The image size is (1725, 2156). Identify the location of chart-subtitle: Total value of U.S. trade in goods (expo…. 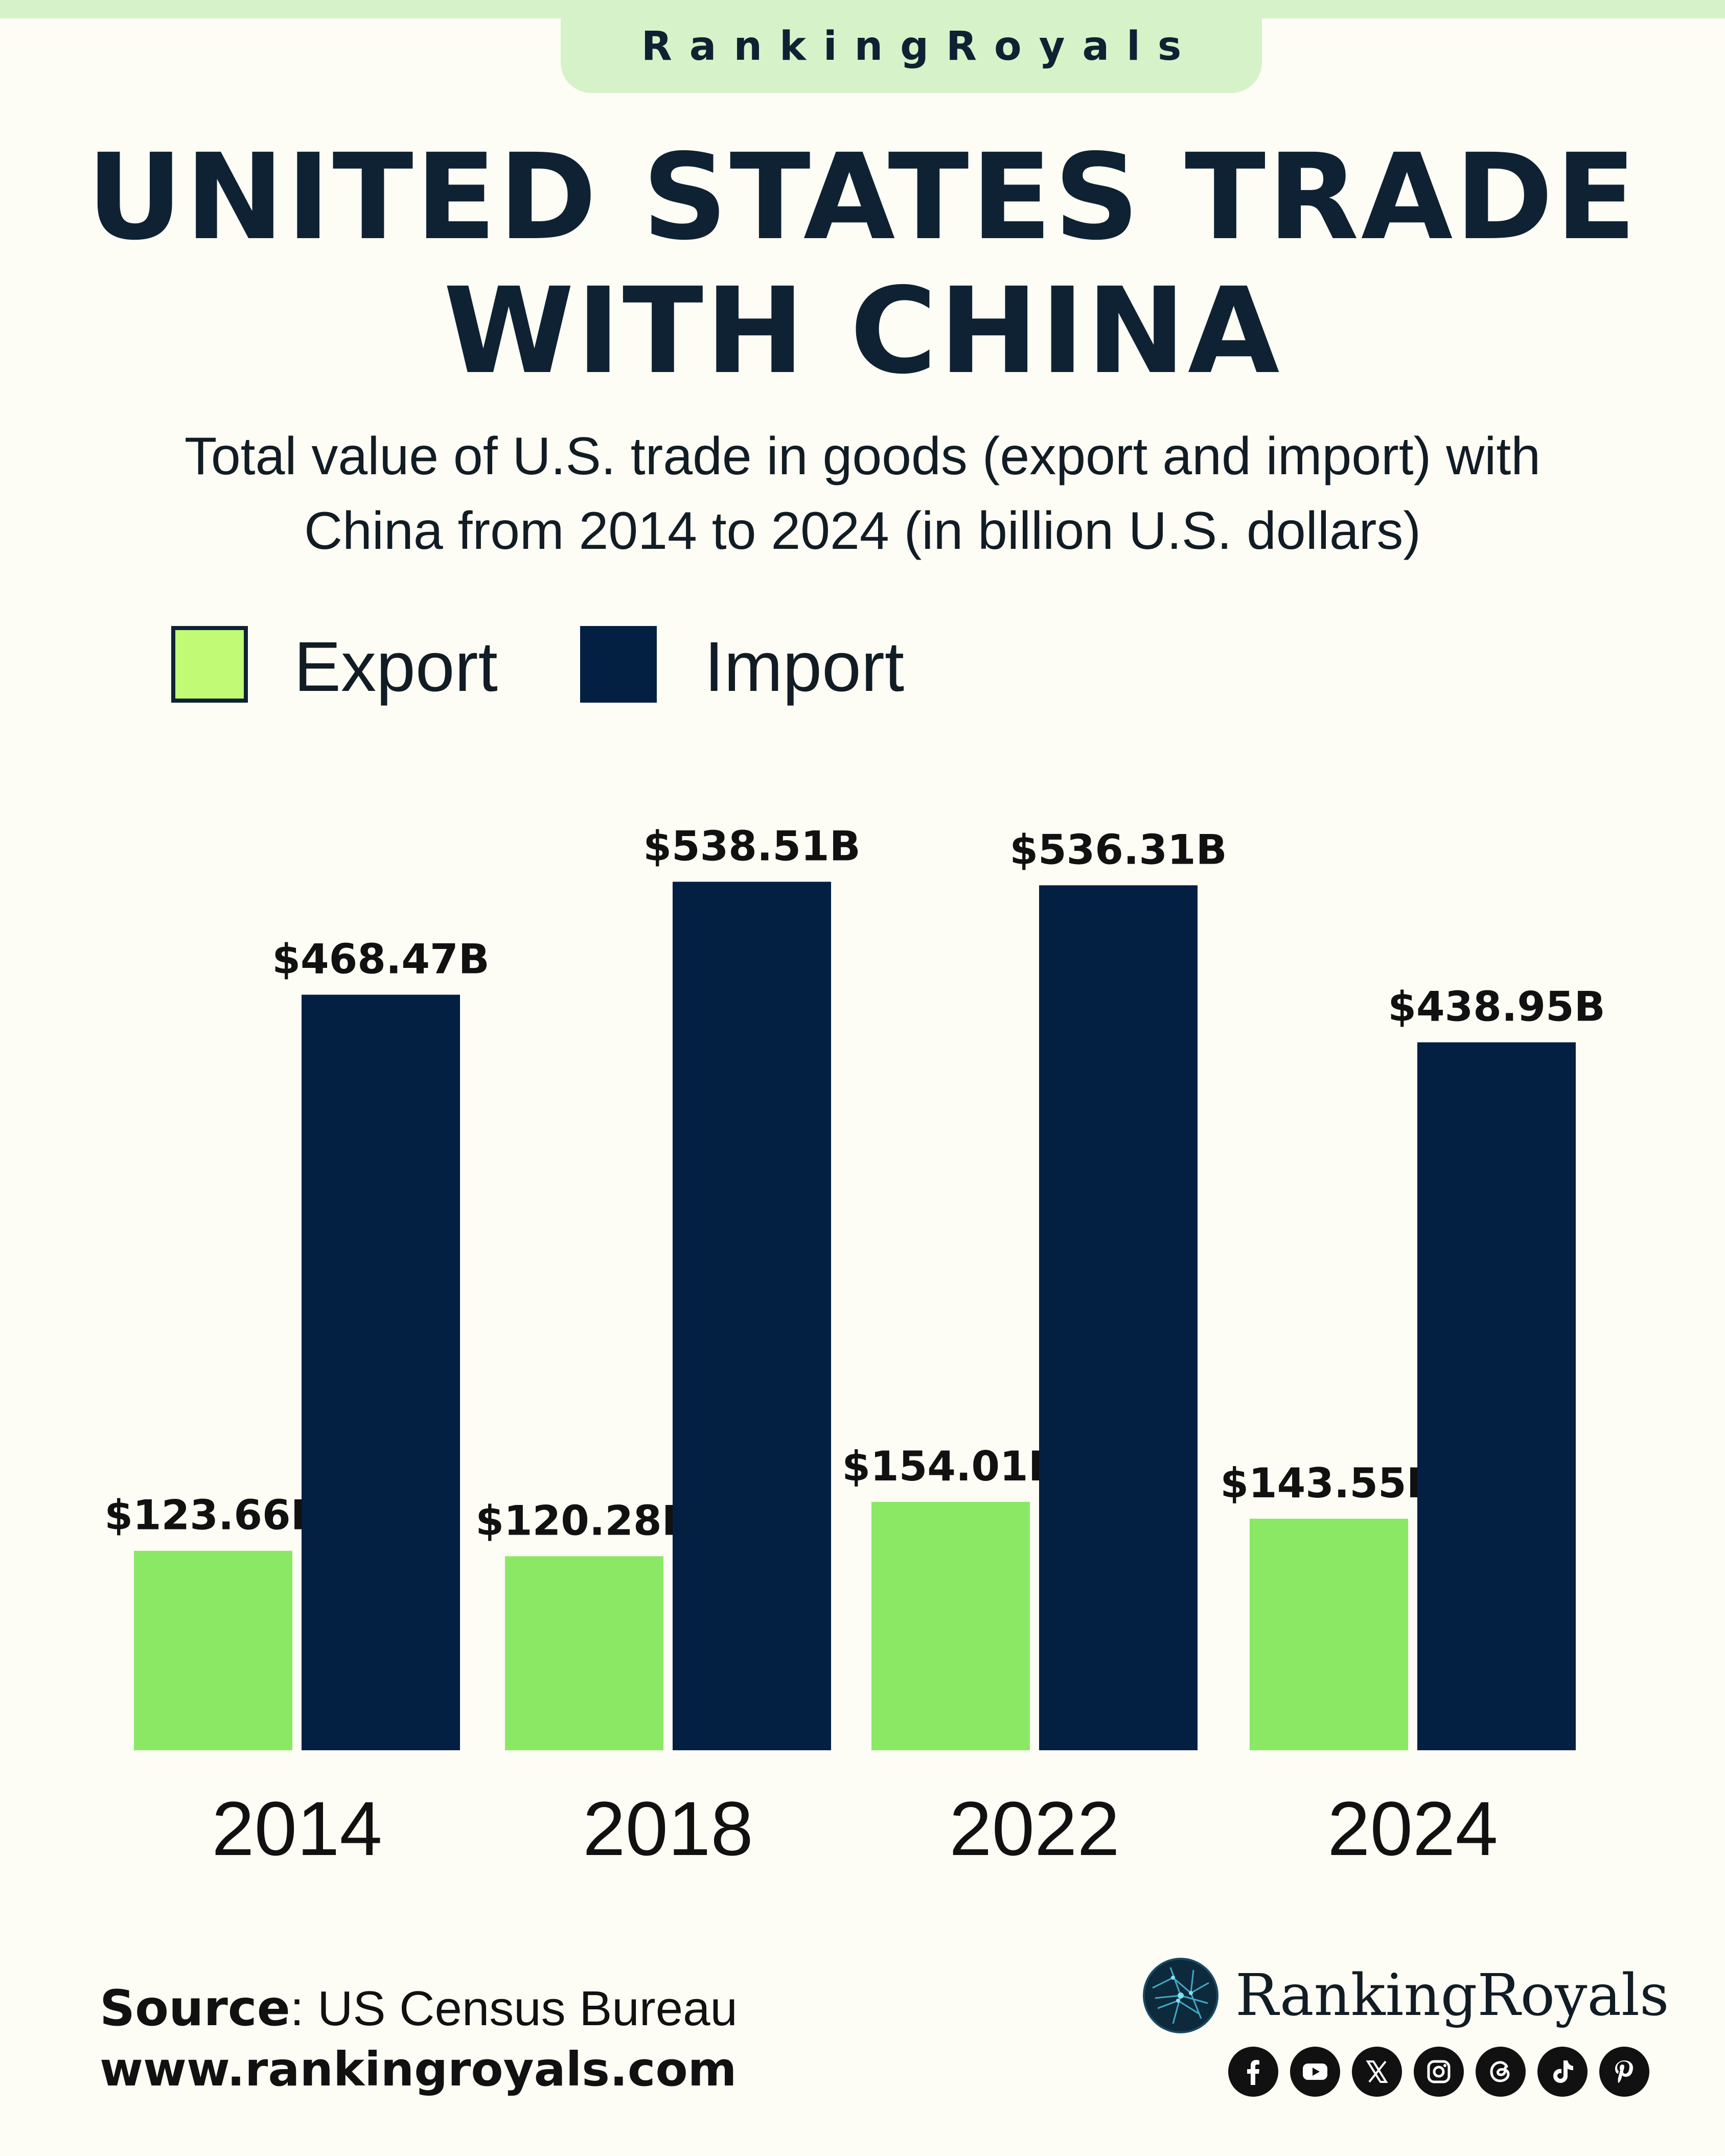
(862, 493).